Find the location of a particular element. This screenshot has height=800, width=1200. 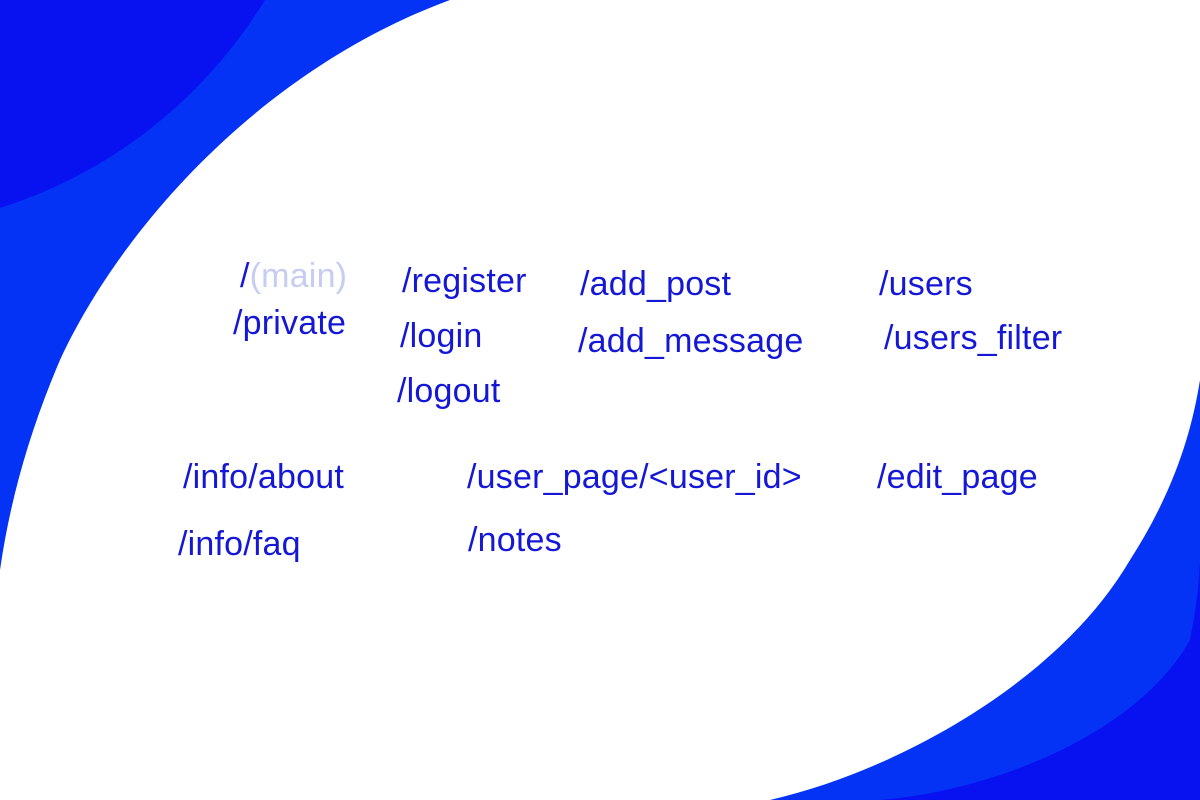

route-main-slash: / is located at coordinates (245, 276).